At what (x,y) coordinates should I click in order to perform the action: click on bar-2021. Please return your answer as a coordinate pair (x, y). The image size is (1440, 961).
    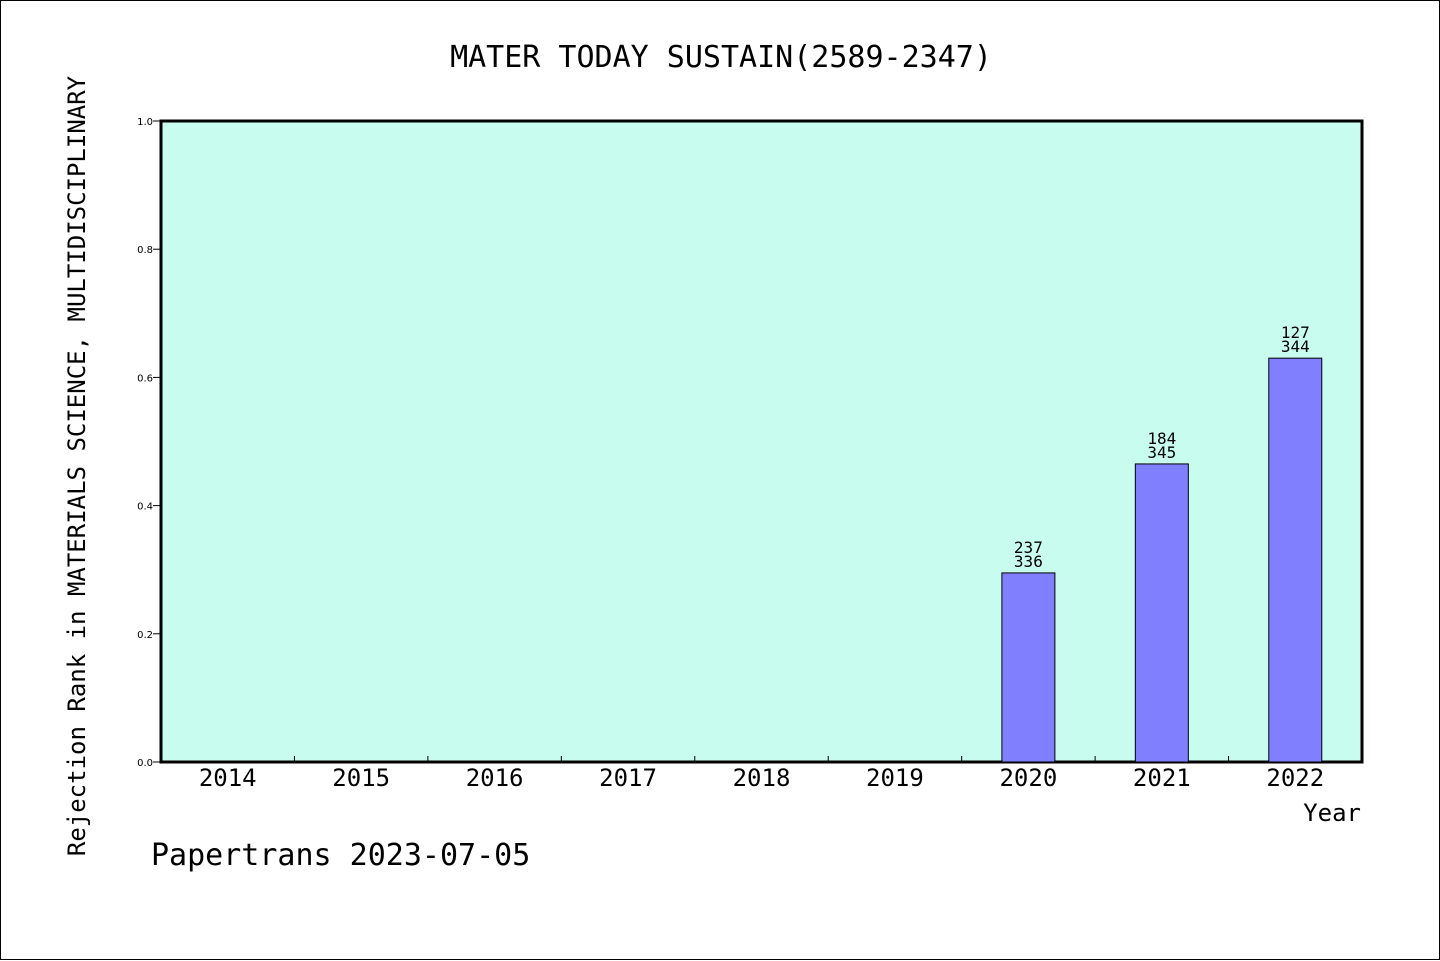
    Looking at the image, I should click on (1161, 613).